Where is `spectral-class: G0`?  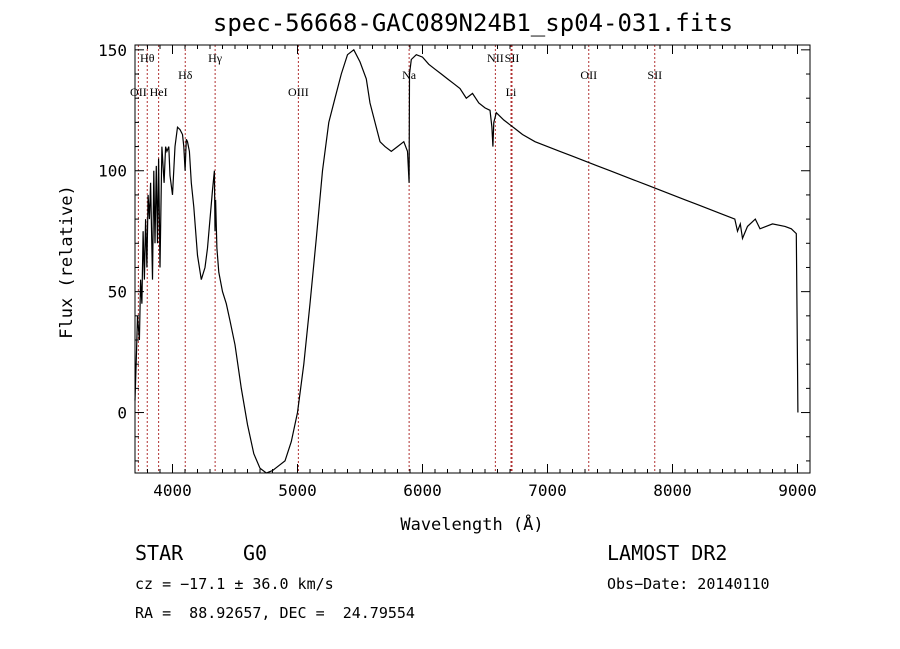 spectral-class: G0 is located at coordinates (255, 553).